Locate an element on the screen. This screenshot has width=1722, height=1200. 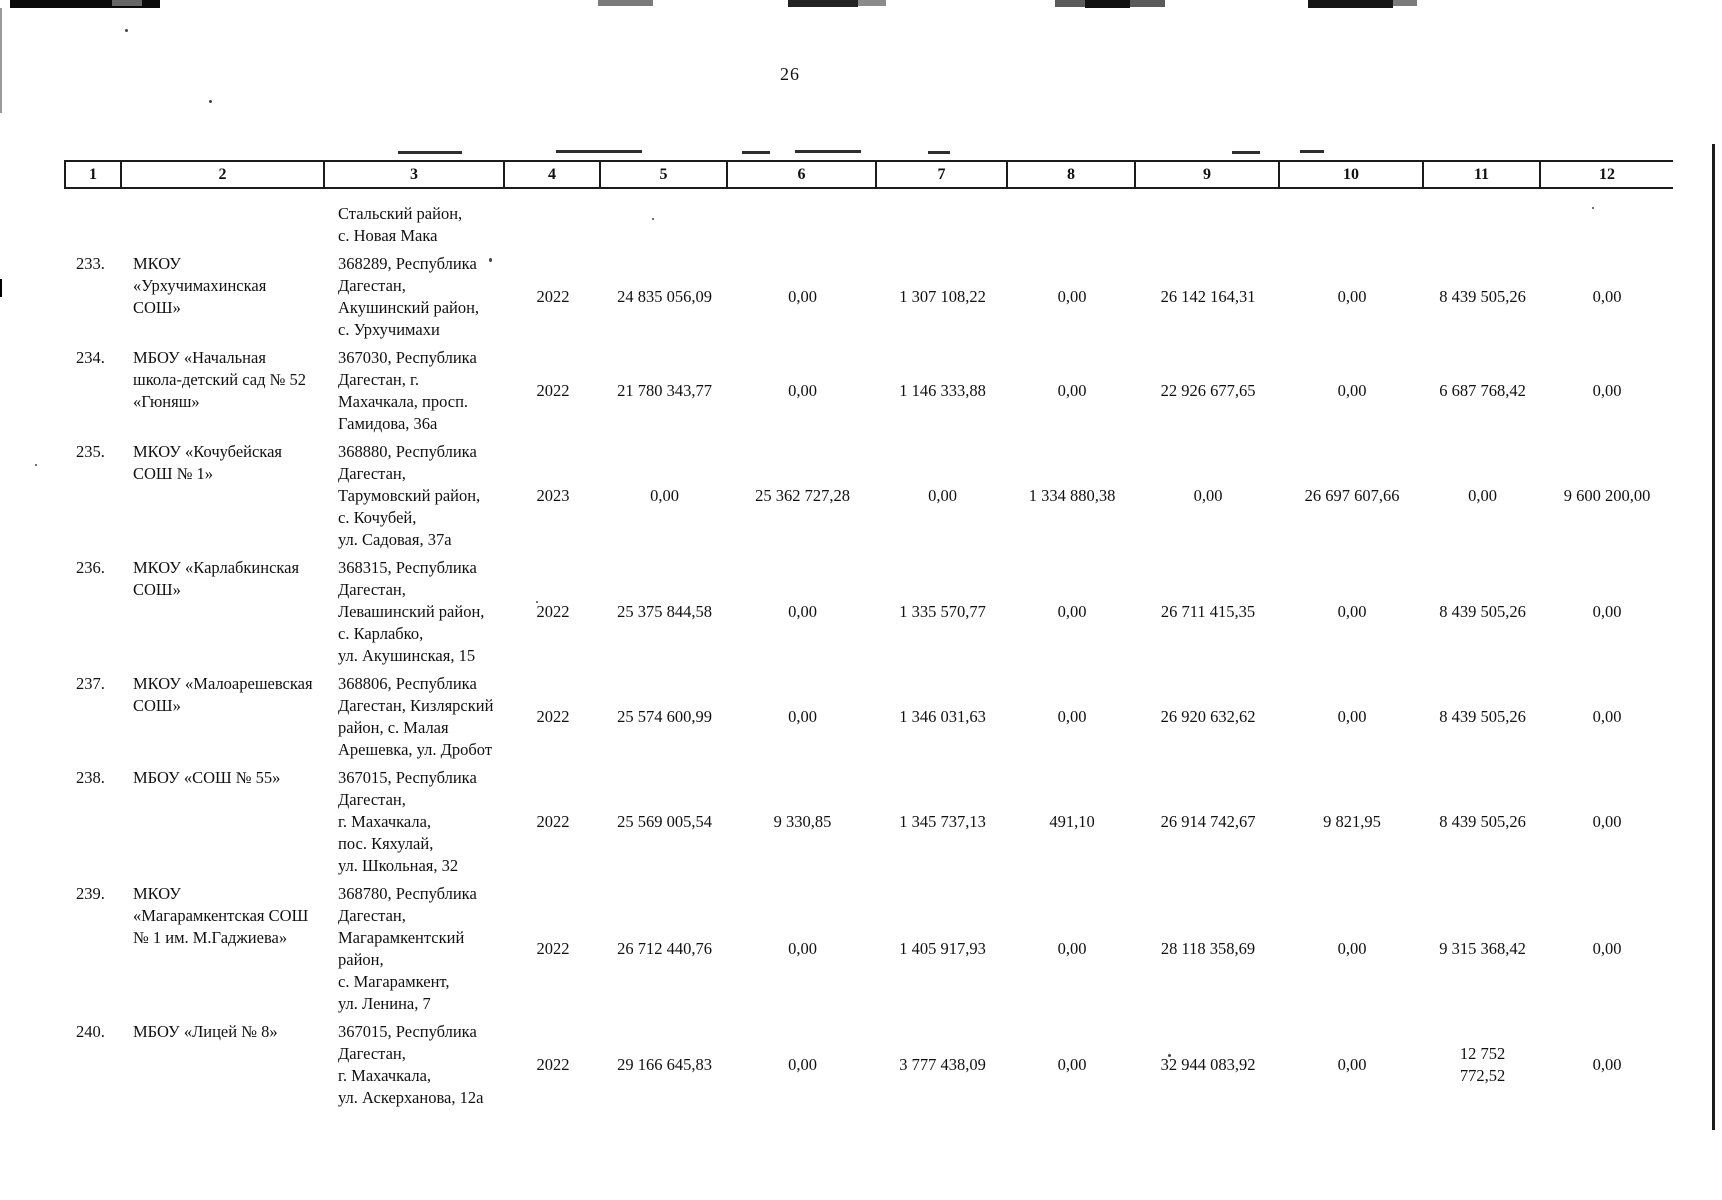
value-cell: 24 835 056,09 is located at coordinates (664, 296).